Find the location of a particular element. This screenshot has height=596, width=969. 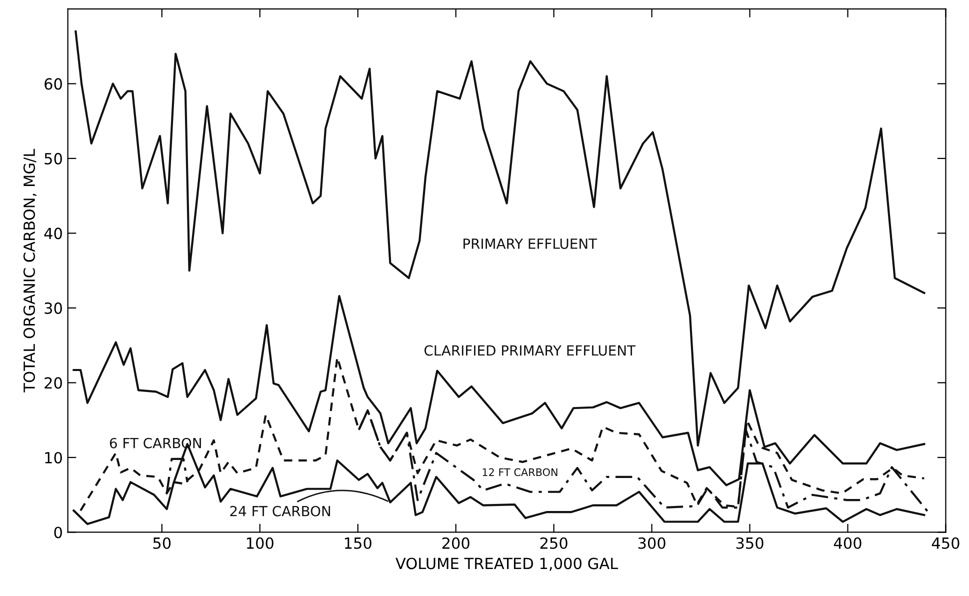

y-tick-label: 10 is located at coordinates (53, 458).